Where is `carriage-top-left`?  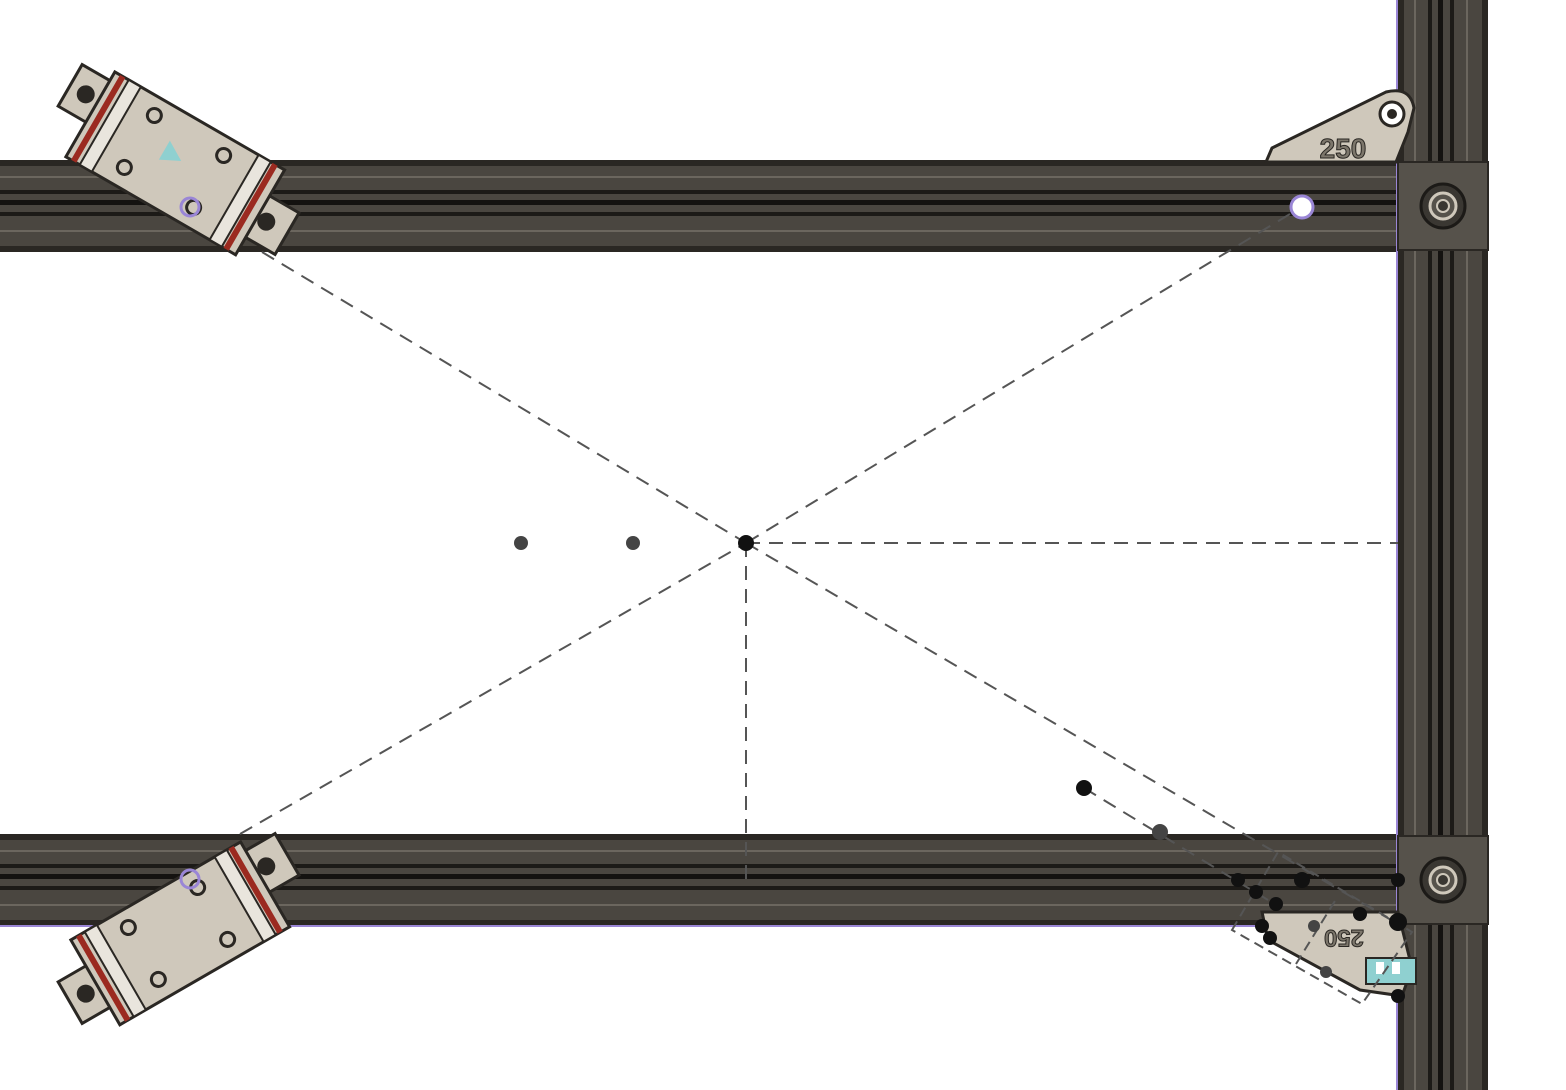 carriage-top-left is located at coordinates (176, 164).